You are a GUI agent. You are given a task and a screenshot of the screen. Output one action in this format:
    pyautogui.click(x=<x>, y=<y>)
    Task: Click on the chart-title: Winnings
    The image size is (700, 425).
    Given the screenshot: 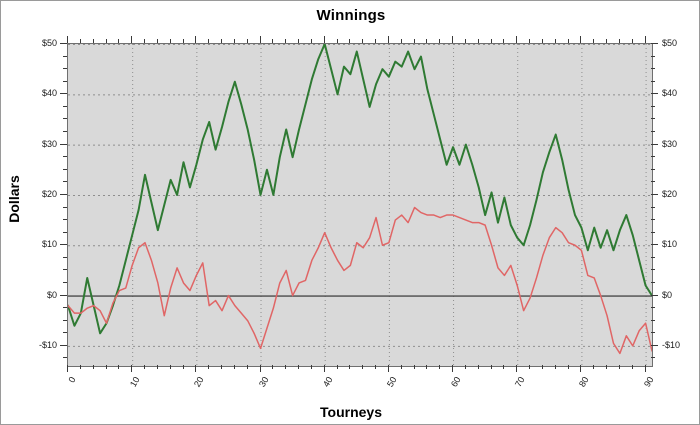 What is the action you would take?
    pyautogui.click(x=351, y=15)
    